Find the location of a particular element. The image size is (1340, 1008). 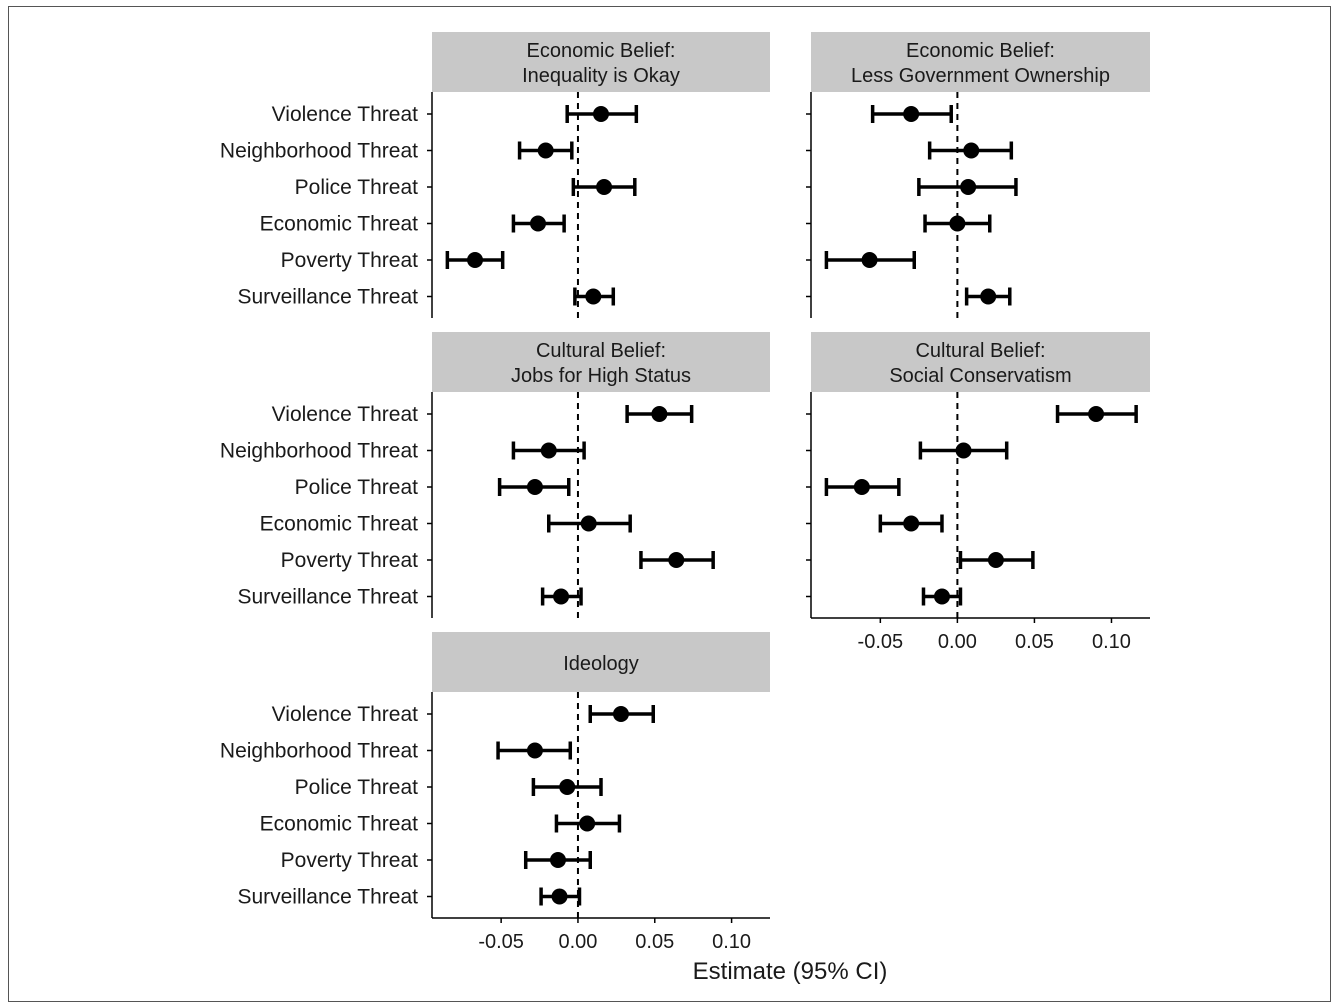

panel-title-line: Inequality is Okay is located at coordinates (601, 76).